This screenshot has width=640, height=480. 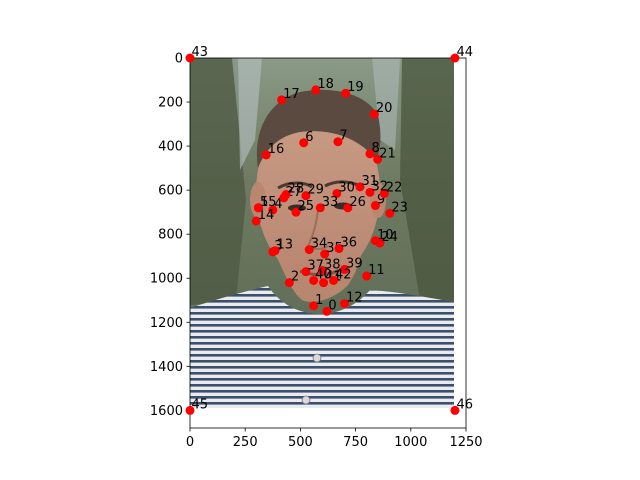 I want to click on landmark-label-26: 26, so click(x=357, y=202).